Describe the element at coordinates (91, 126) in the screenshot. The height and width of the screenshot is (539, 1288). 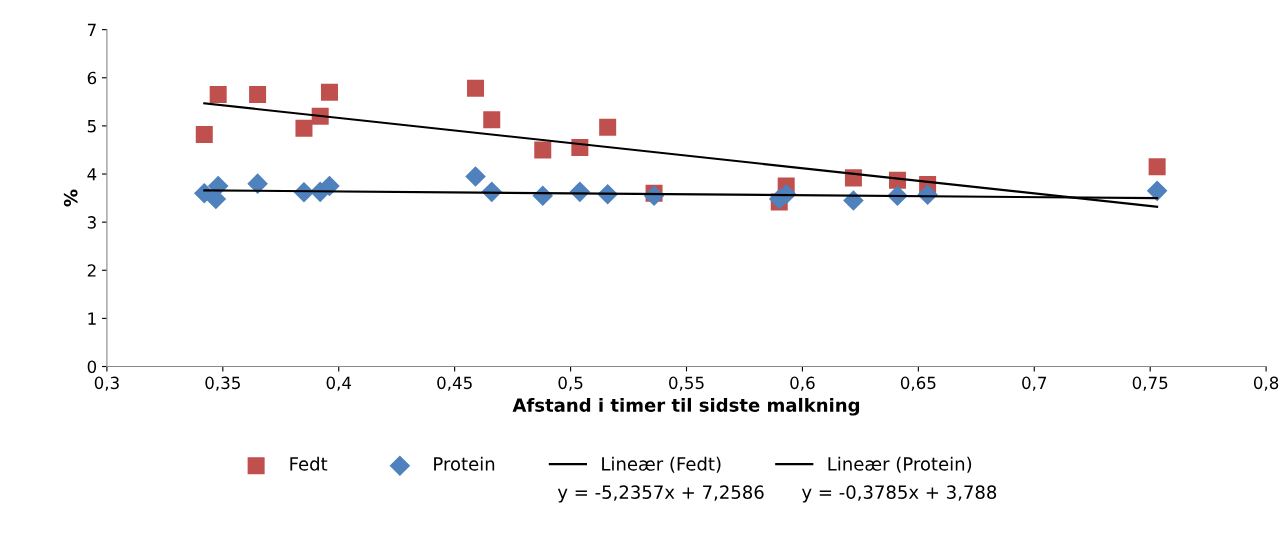
I see `y-tick-label: 5` at that location.